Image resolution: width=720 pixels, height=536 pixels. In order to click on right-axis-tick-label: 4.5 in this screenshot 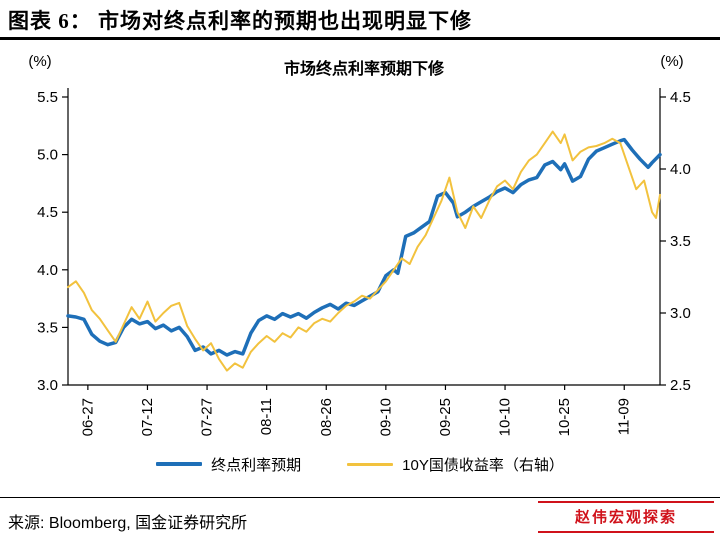, I will do `click(680, 97)`.